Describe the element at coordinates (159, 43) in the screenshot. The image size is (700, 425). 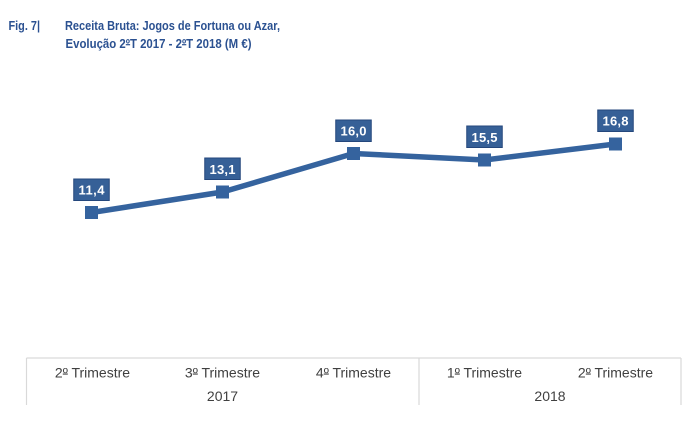
I see `svg-text:Evolução 2ºT 2017 - 2ºT 2018 (: Evolução 2ºT 2017 - 2ºT 2018 (M €)` at that location.